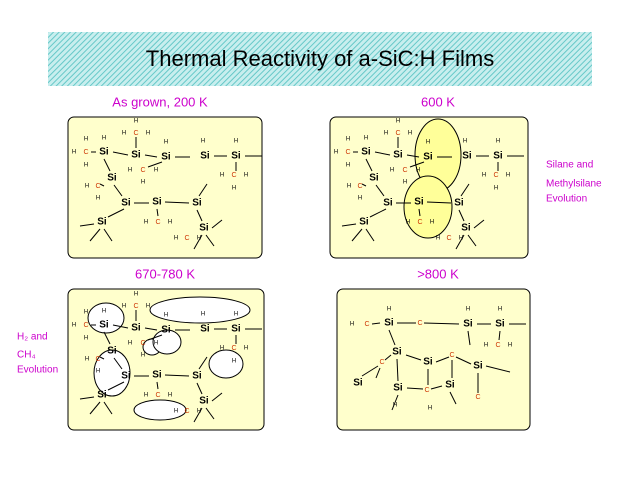  I want to click on title-banner, so click(320, 59).